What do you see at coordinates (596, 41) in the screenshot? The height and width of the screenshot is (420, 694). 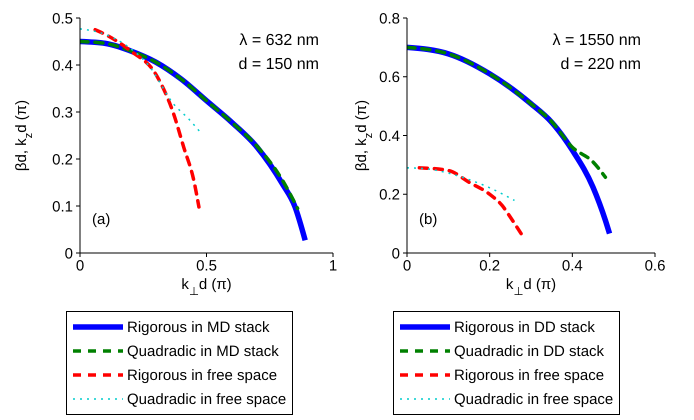 I see `annotation: λ = 1550 nm` at bounding box center [596, 41].